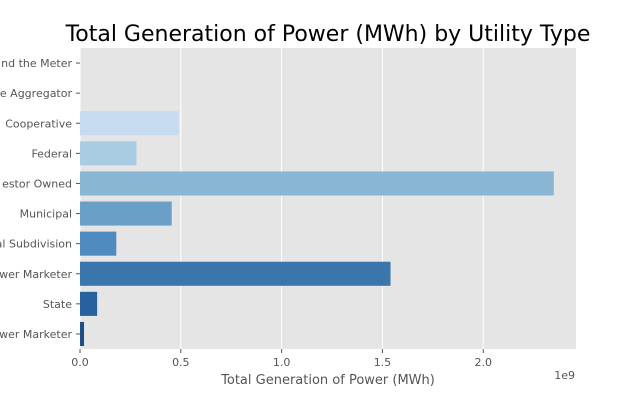 The height and width of the screenshot is (400, 640). I want to click on x-tick-label: 0.5, so click(181, 362).